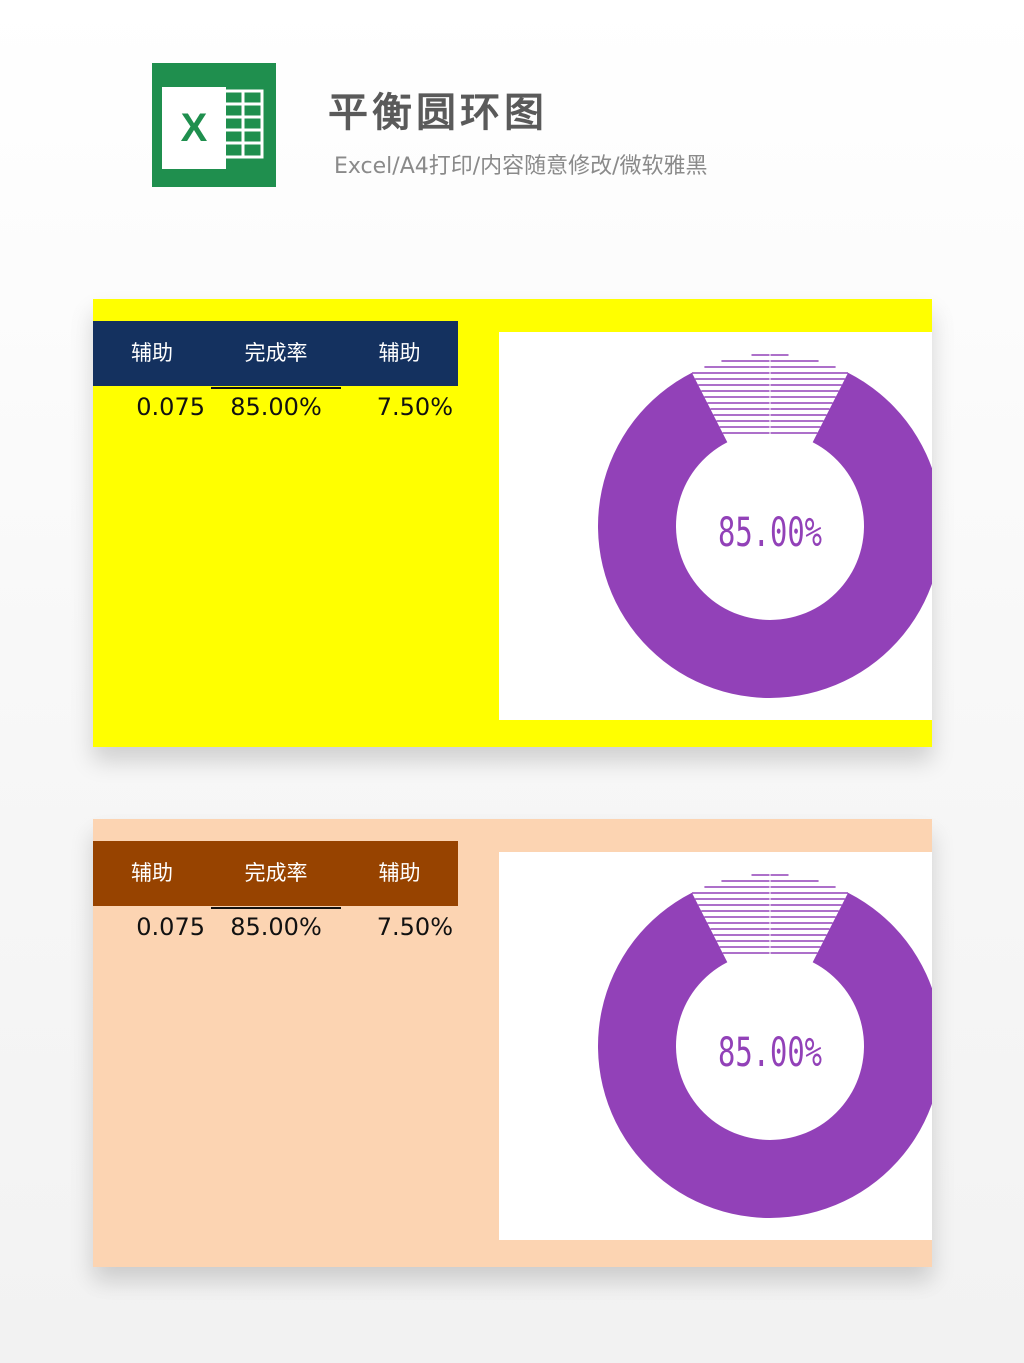 The height and width of the screenshot is (1363, 1024). What do you see at coordinates (521, 166) in the screenshot?
I see `page-subtitle: Excel/A4打印/内容随意修改/微软雅黑` at bounding box center [521, 166].